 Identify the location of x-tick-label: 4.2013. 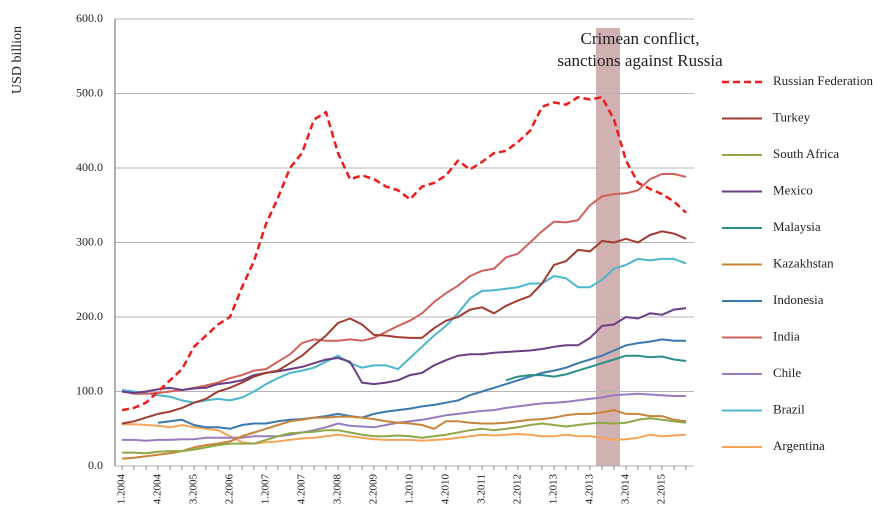
(590, 489).